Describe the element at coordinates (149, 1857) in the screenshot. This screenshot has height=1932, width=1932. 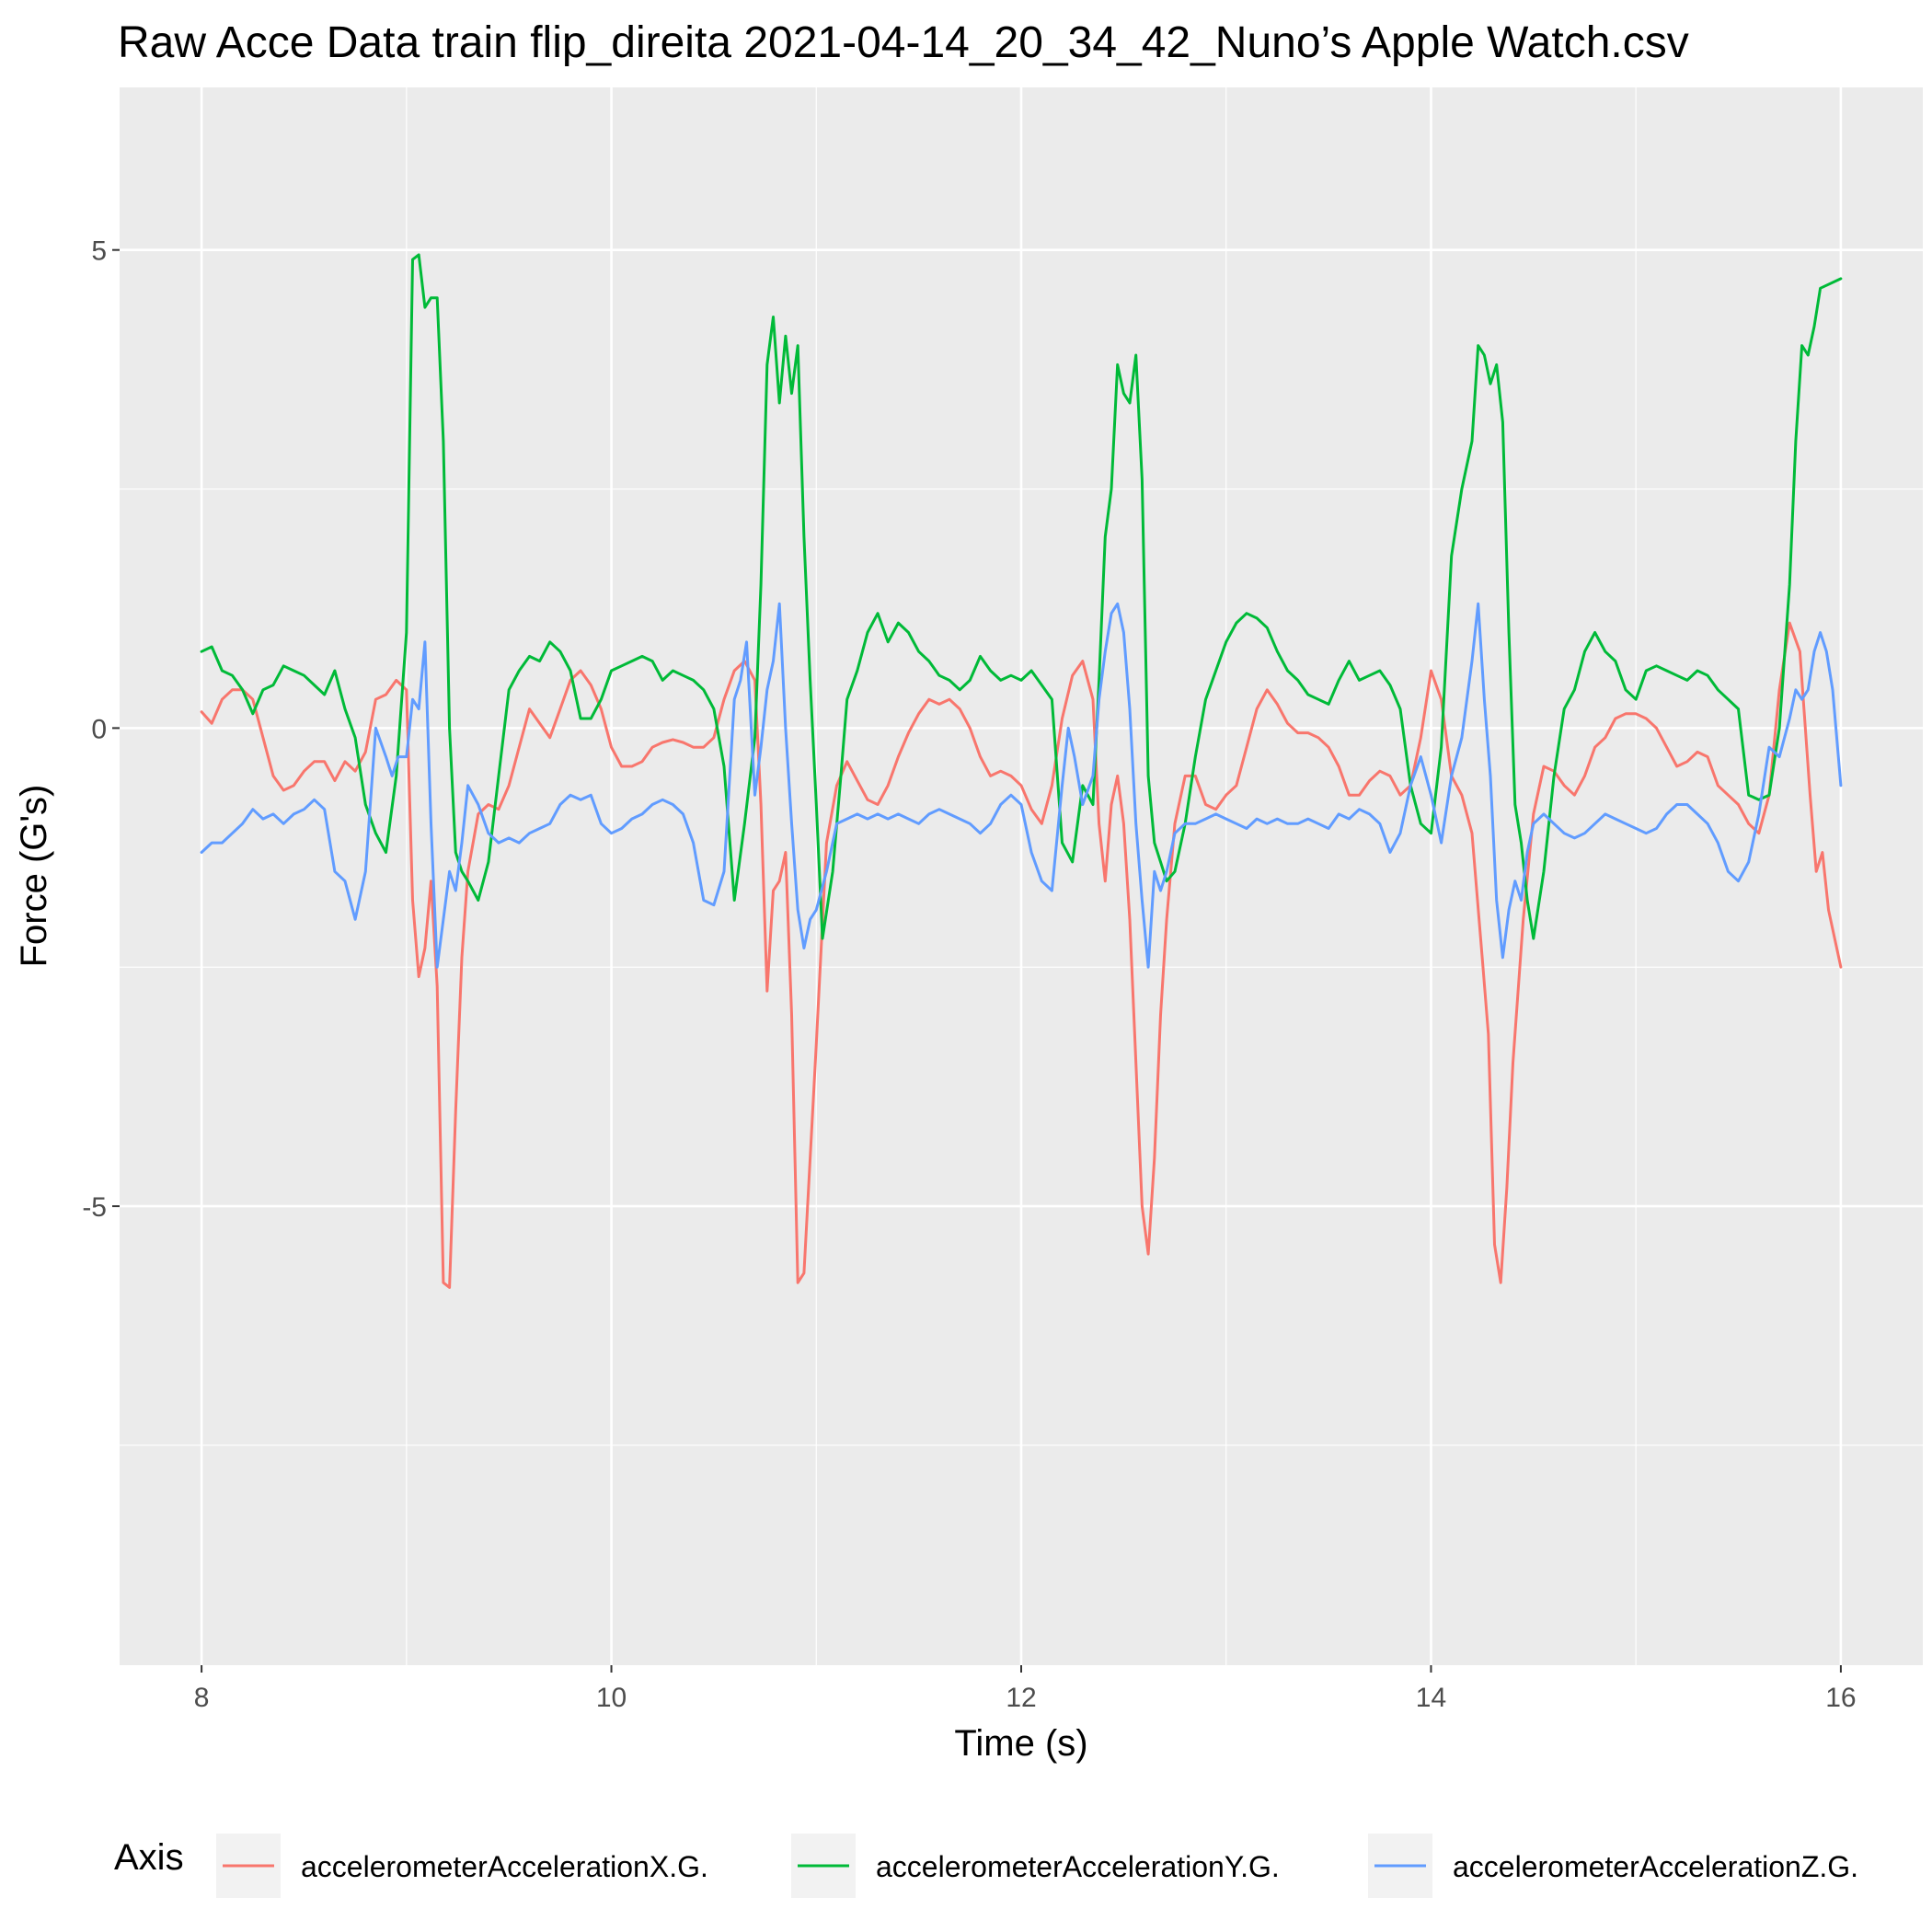
I see `legend-title: Axis` at that location.